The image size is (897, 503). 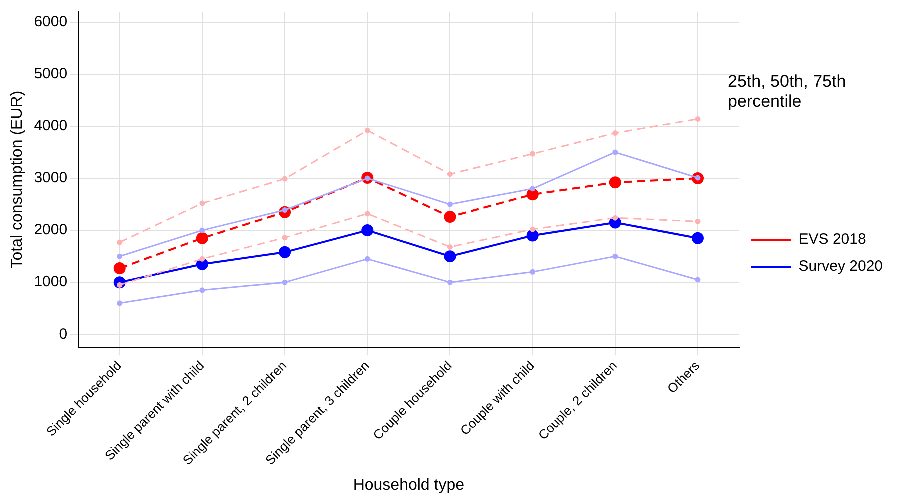 What do you see at coordinates (51, 74) in the screenshot?
I see `y-tick-label: 5000` at bounding box center [51, 74].